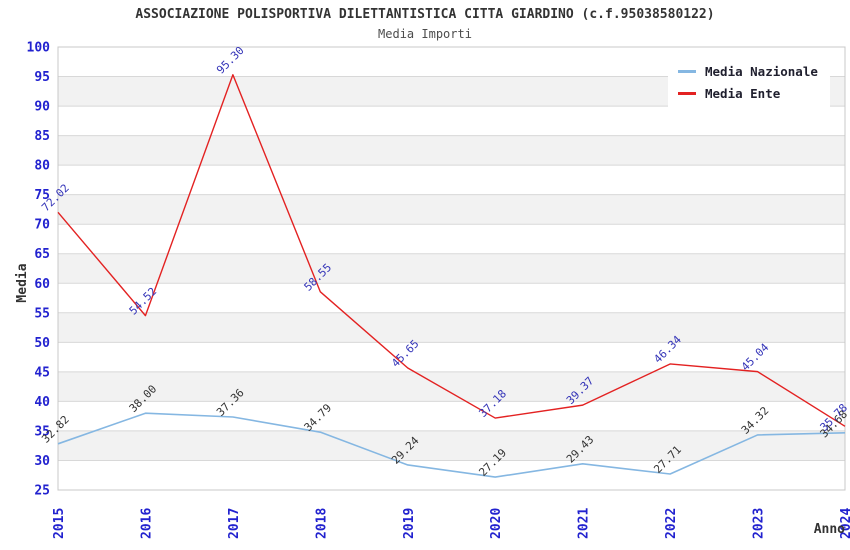 This screenshot has height=550, width=850. I want to click on y-tick-label: 80, so click(42, 166).